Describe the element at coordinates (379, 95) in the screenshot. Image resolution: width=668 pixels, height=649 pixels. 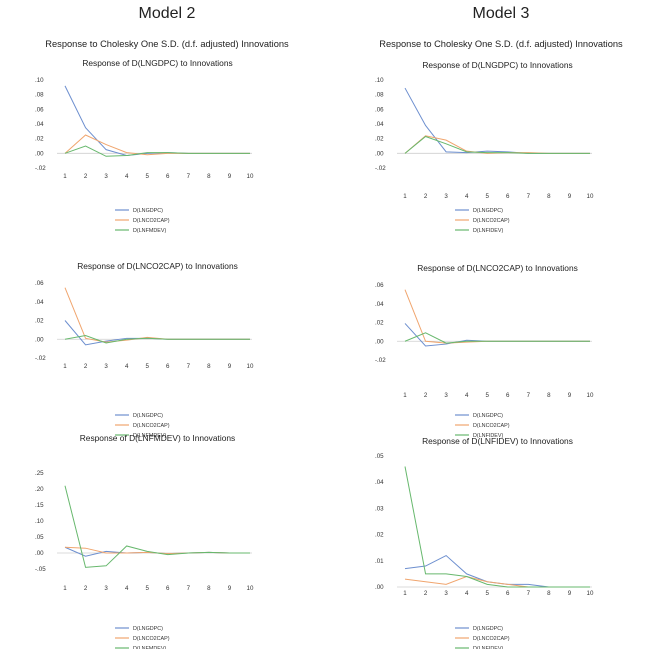
I see `y-tick-label: .08` at that location.